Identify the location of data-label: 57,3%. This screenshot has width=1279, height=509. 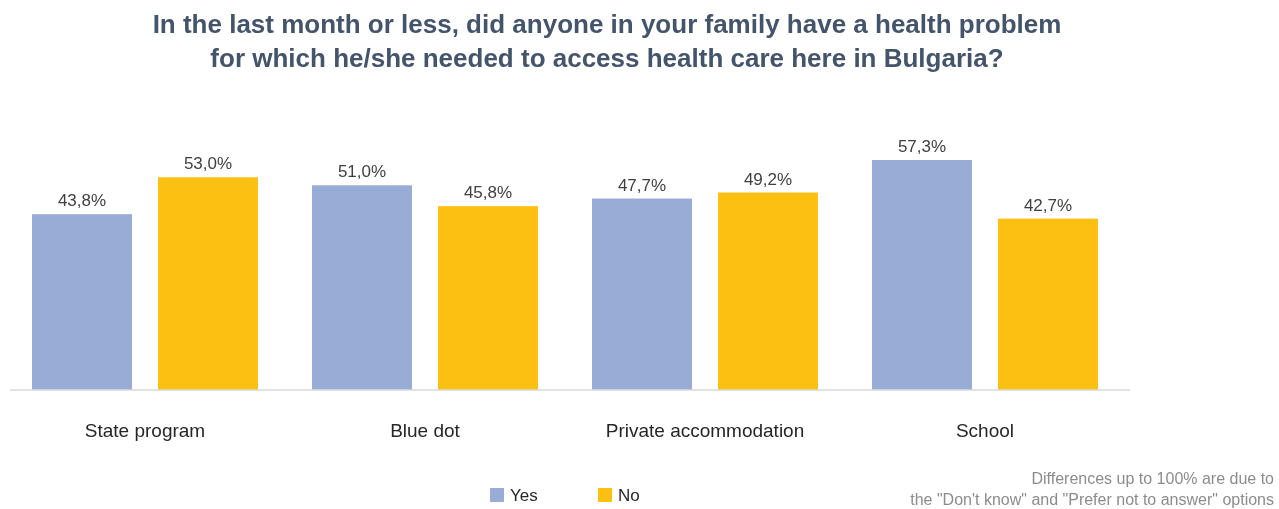
(922, 146).